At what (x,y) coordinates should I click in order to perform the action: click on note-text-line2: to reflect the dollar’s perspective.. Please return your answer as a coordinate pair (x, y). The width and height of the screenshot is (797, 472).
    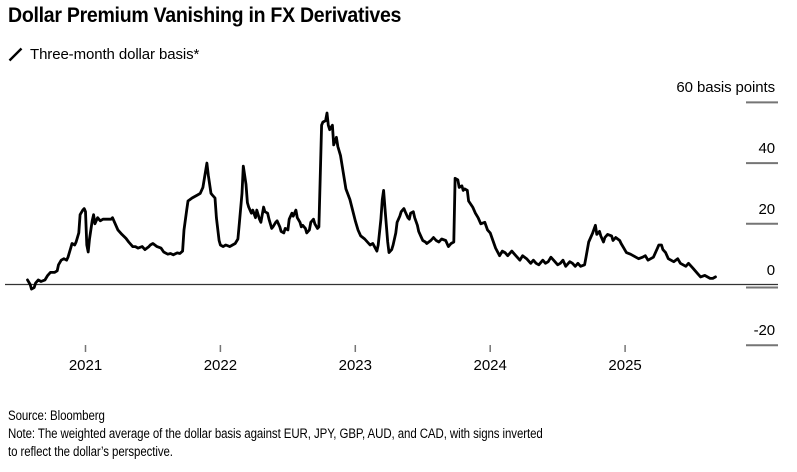
    Looking at the image, I should click on (90, 451).